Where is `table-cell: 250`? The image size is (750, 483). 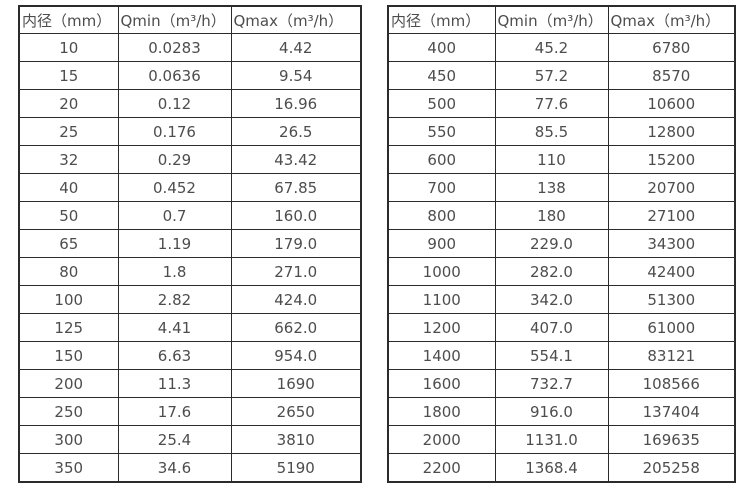
table-cell: 250 is located at coordinates (68, 411).